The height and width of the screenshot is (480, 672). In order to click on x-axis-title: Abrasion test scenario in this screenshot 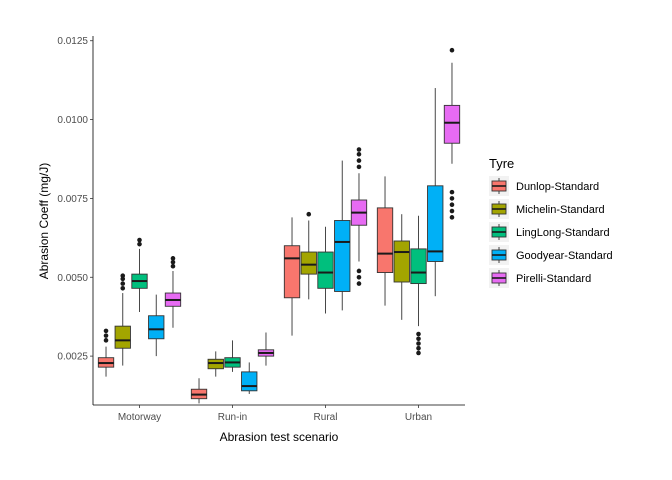, I will do `click(279, 437)`.